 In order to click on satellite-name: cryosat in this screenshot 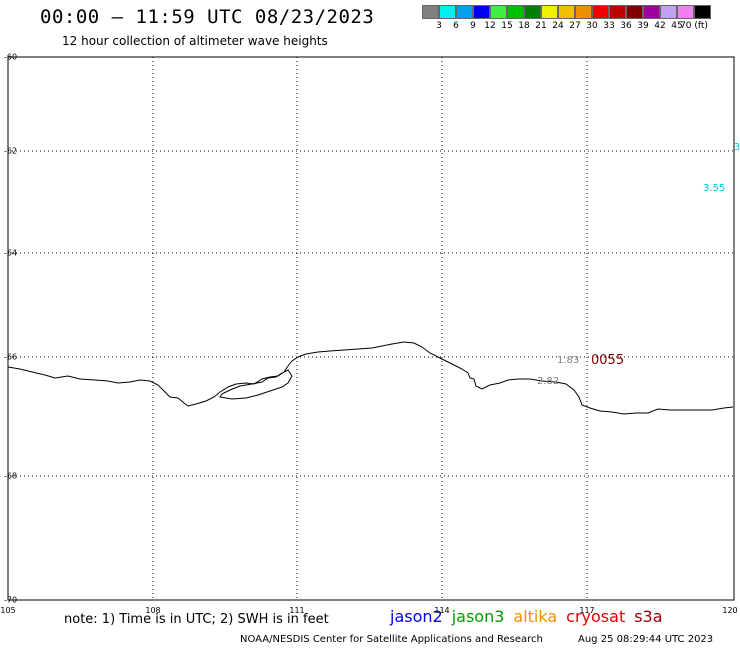, I will do `click(596, 616)`.